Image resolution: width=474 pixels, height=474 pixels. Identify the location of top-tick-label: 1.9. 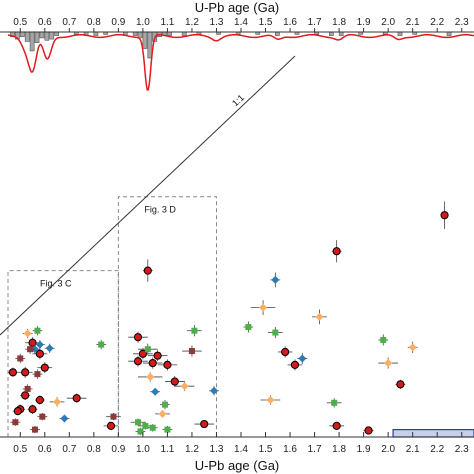
(364, 22).